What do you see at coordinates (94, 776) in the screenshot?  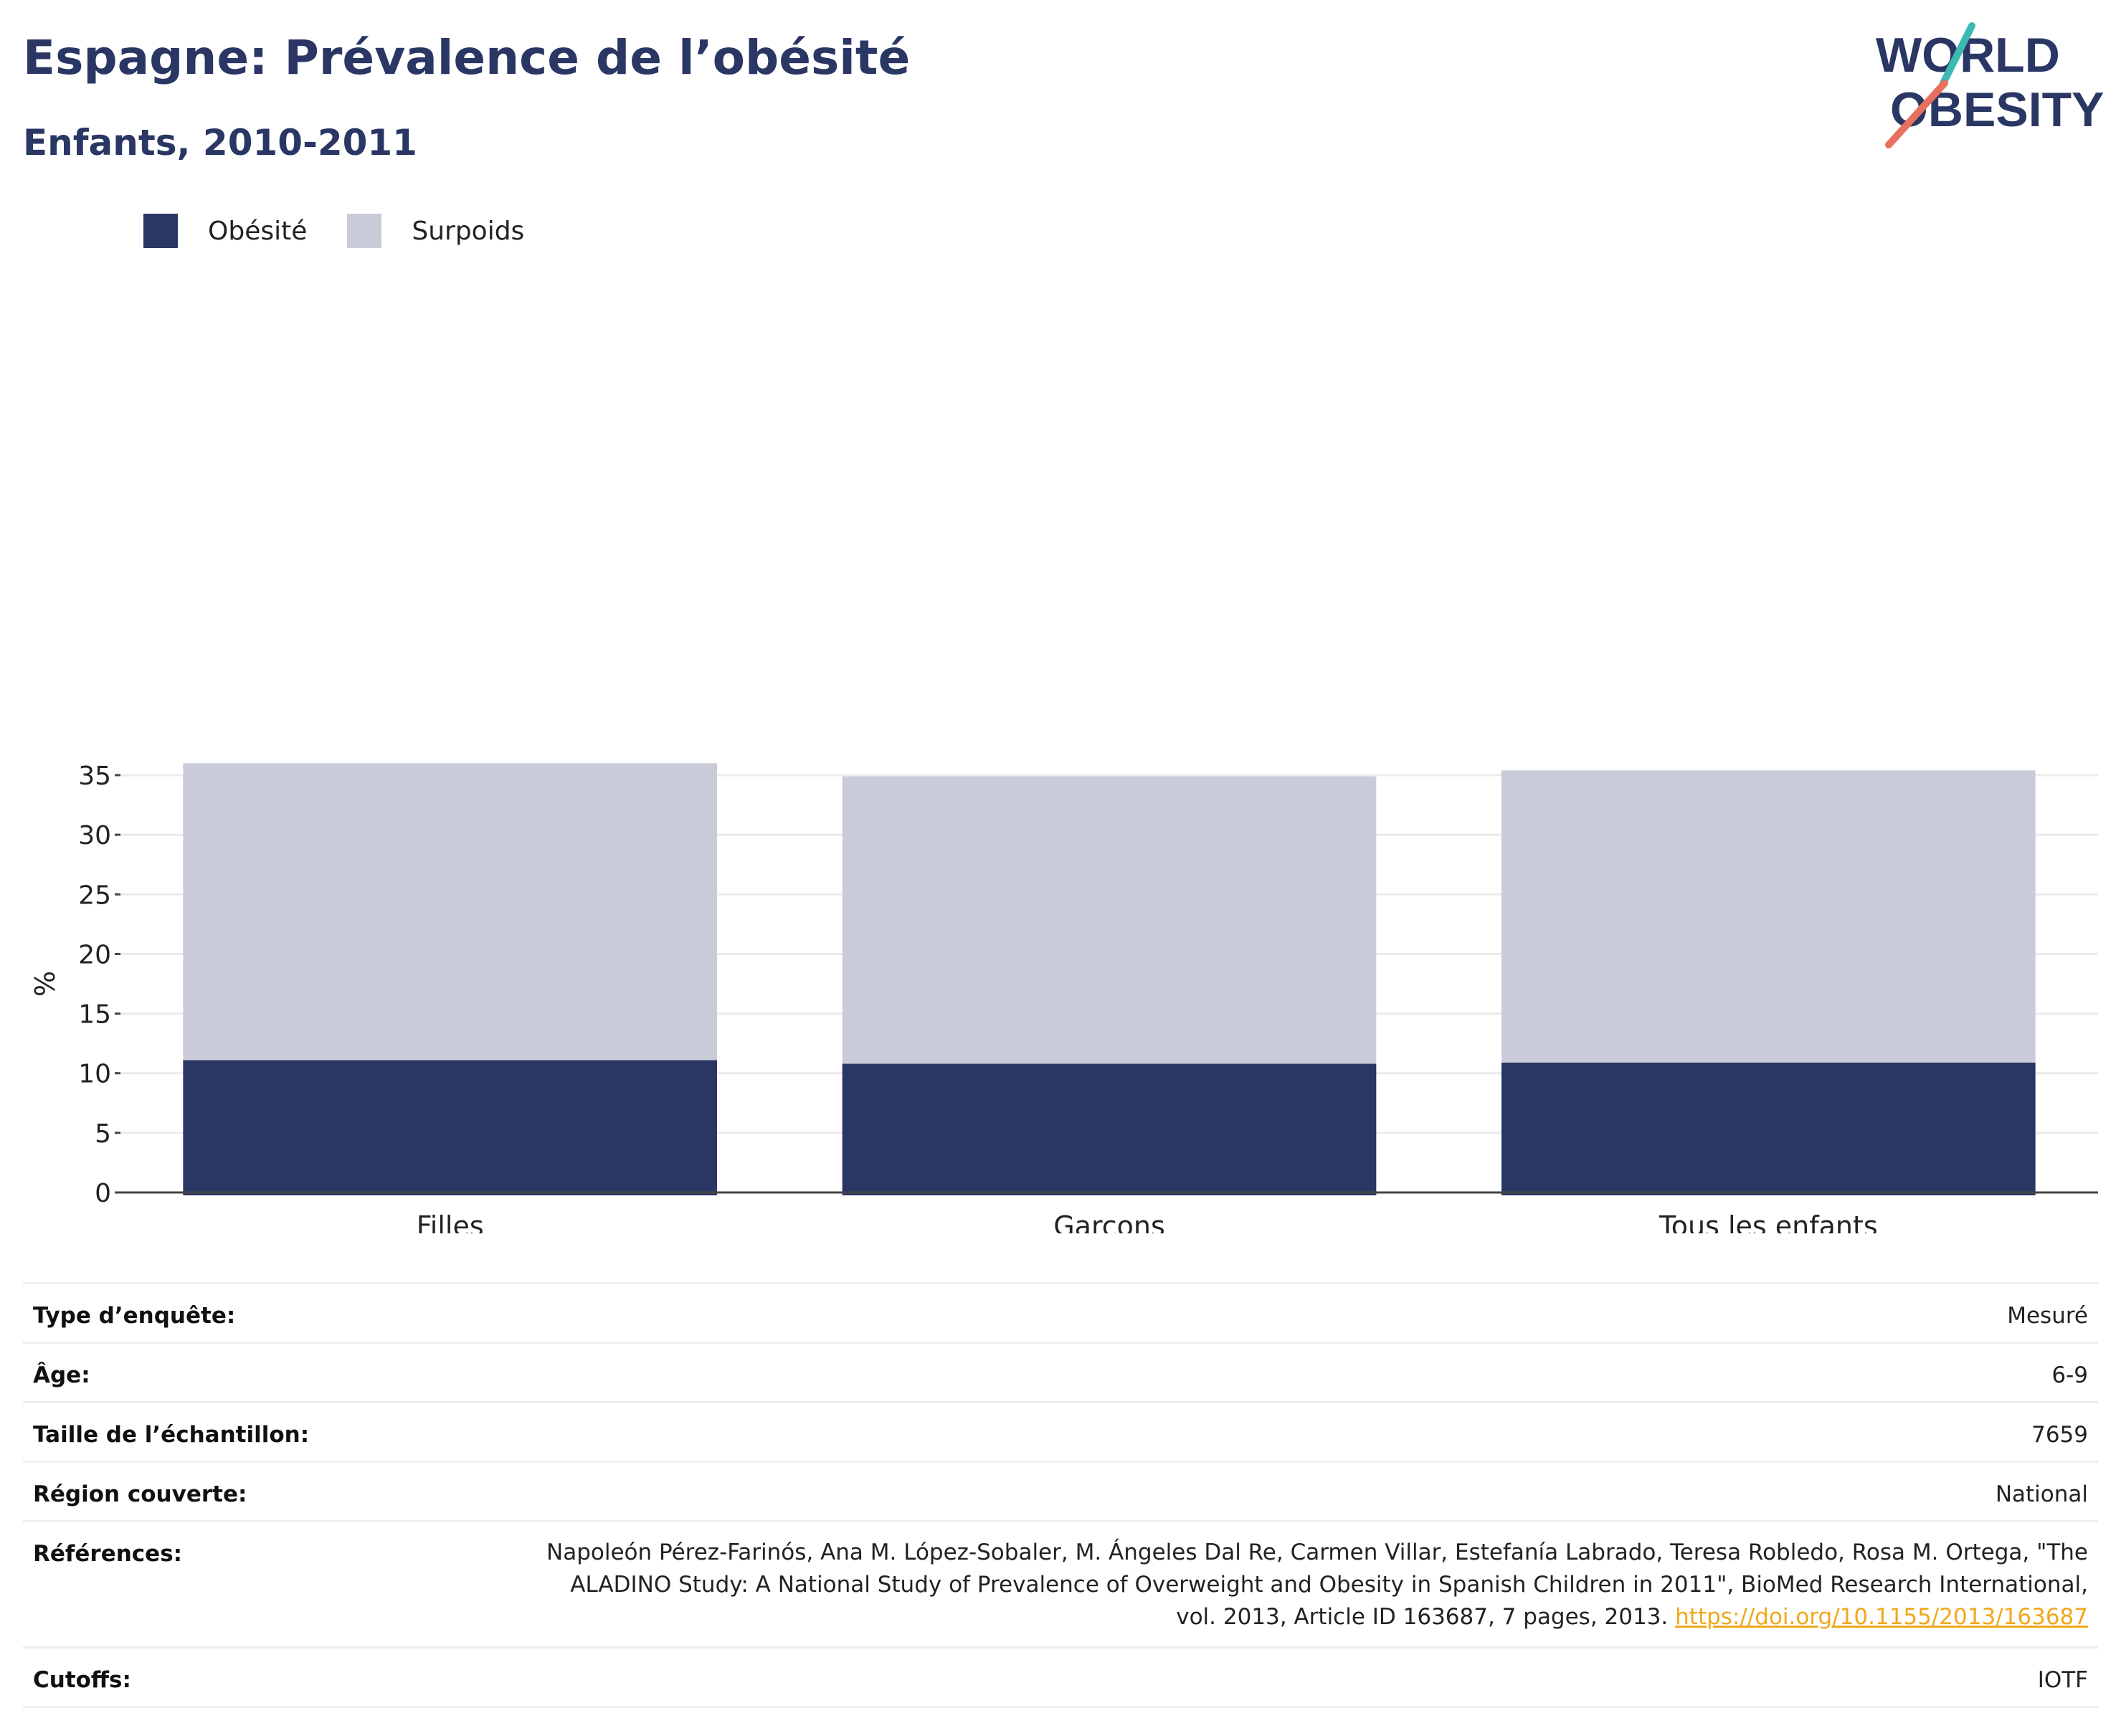 I see `y-tick-label: 35` at bounding box center [94, 776].